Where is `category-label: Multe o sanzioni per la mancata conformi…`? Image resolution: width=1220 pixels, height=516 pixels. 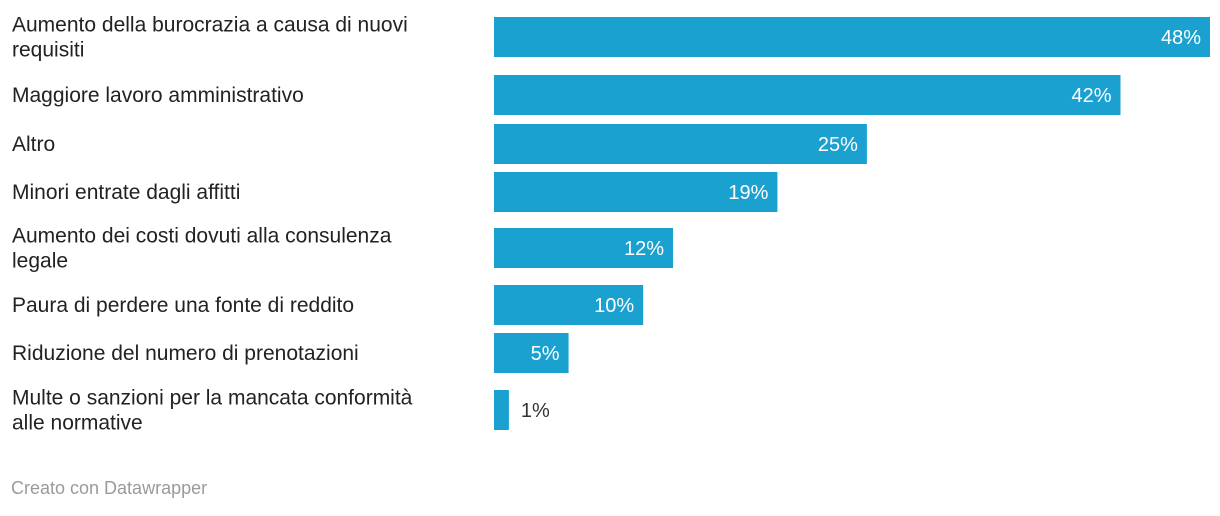
category-label: Multe o sanzioni per la mancata conformi… is located at coordinates (212, 411).